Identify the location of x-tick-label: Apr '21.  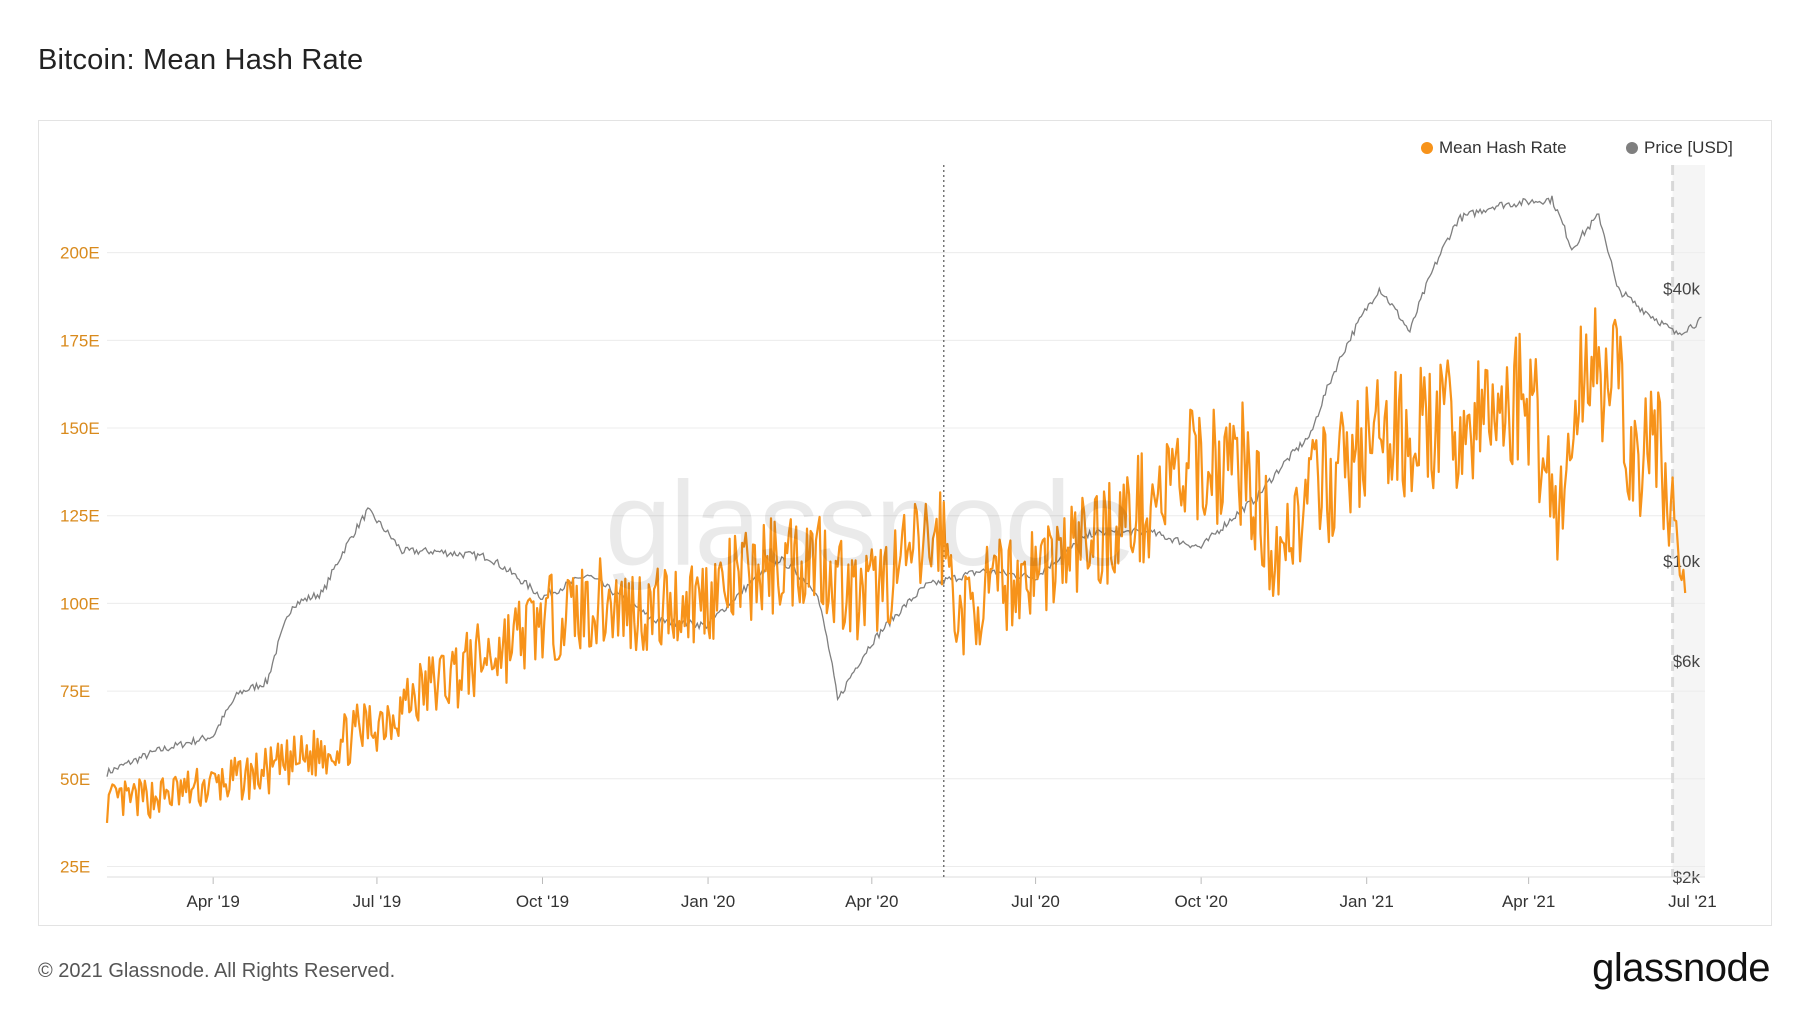
(1528, 901).